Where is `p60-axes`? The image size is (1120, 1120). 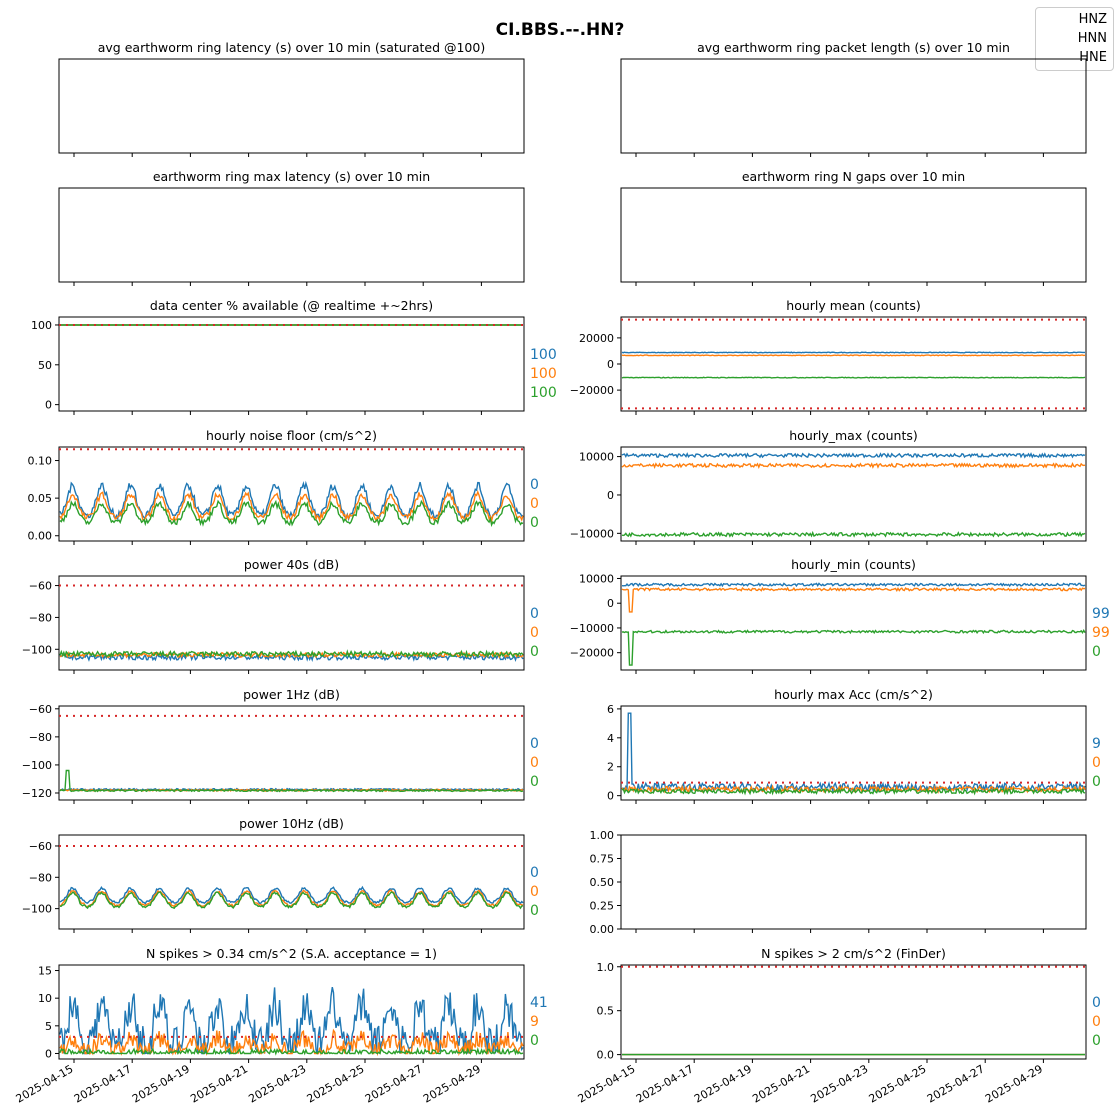
p60-axes is located at coordinates (291, 882).